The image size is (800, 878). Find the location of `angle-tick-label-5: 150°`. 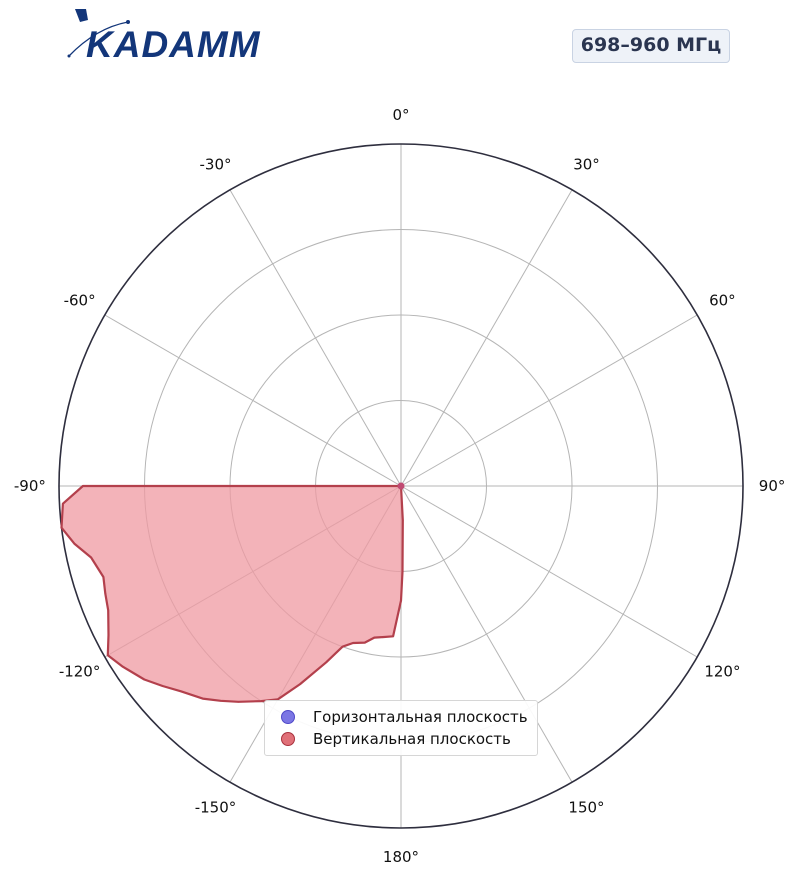

angle-tick-label-5: 150° is located at coordinates (586, 807).